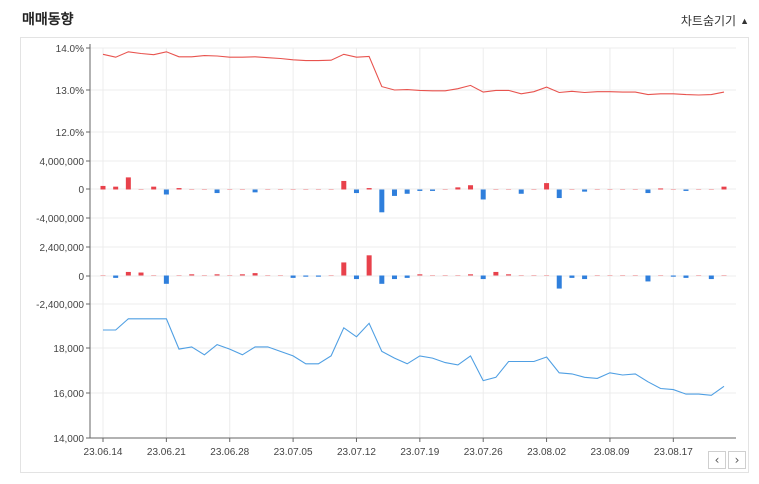 This screenshot has width=759, height=484. Describe the element at coordinates (673, 452) in the screenshot. I see `x-tick-label: 23.08.17` at that location.